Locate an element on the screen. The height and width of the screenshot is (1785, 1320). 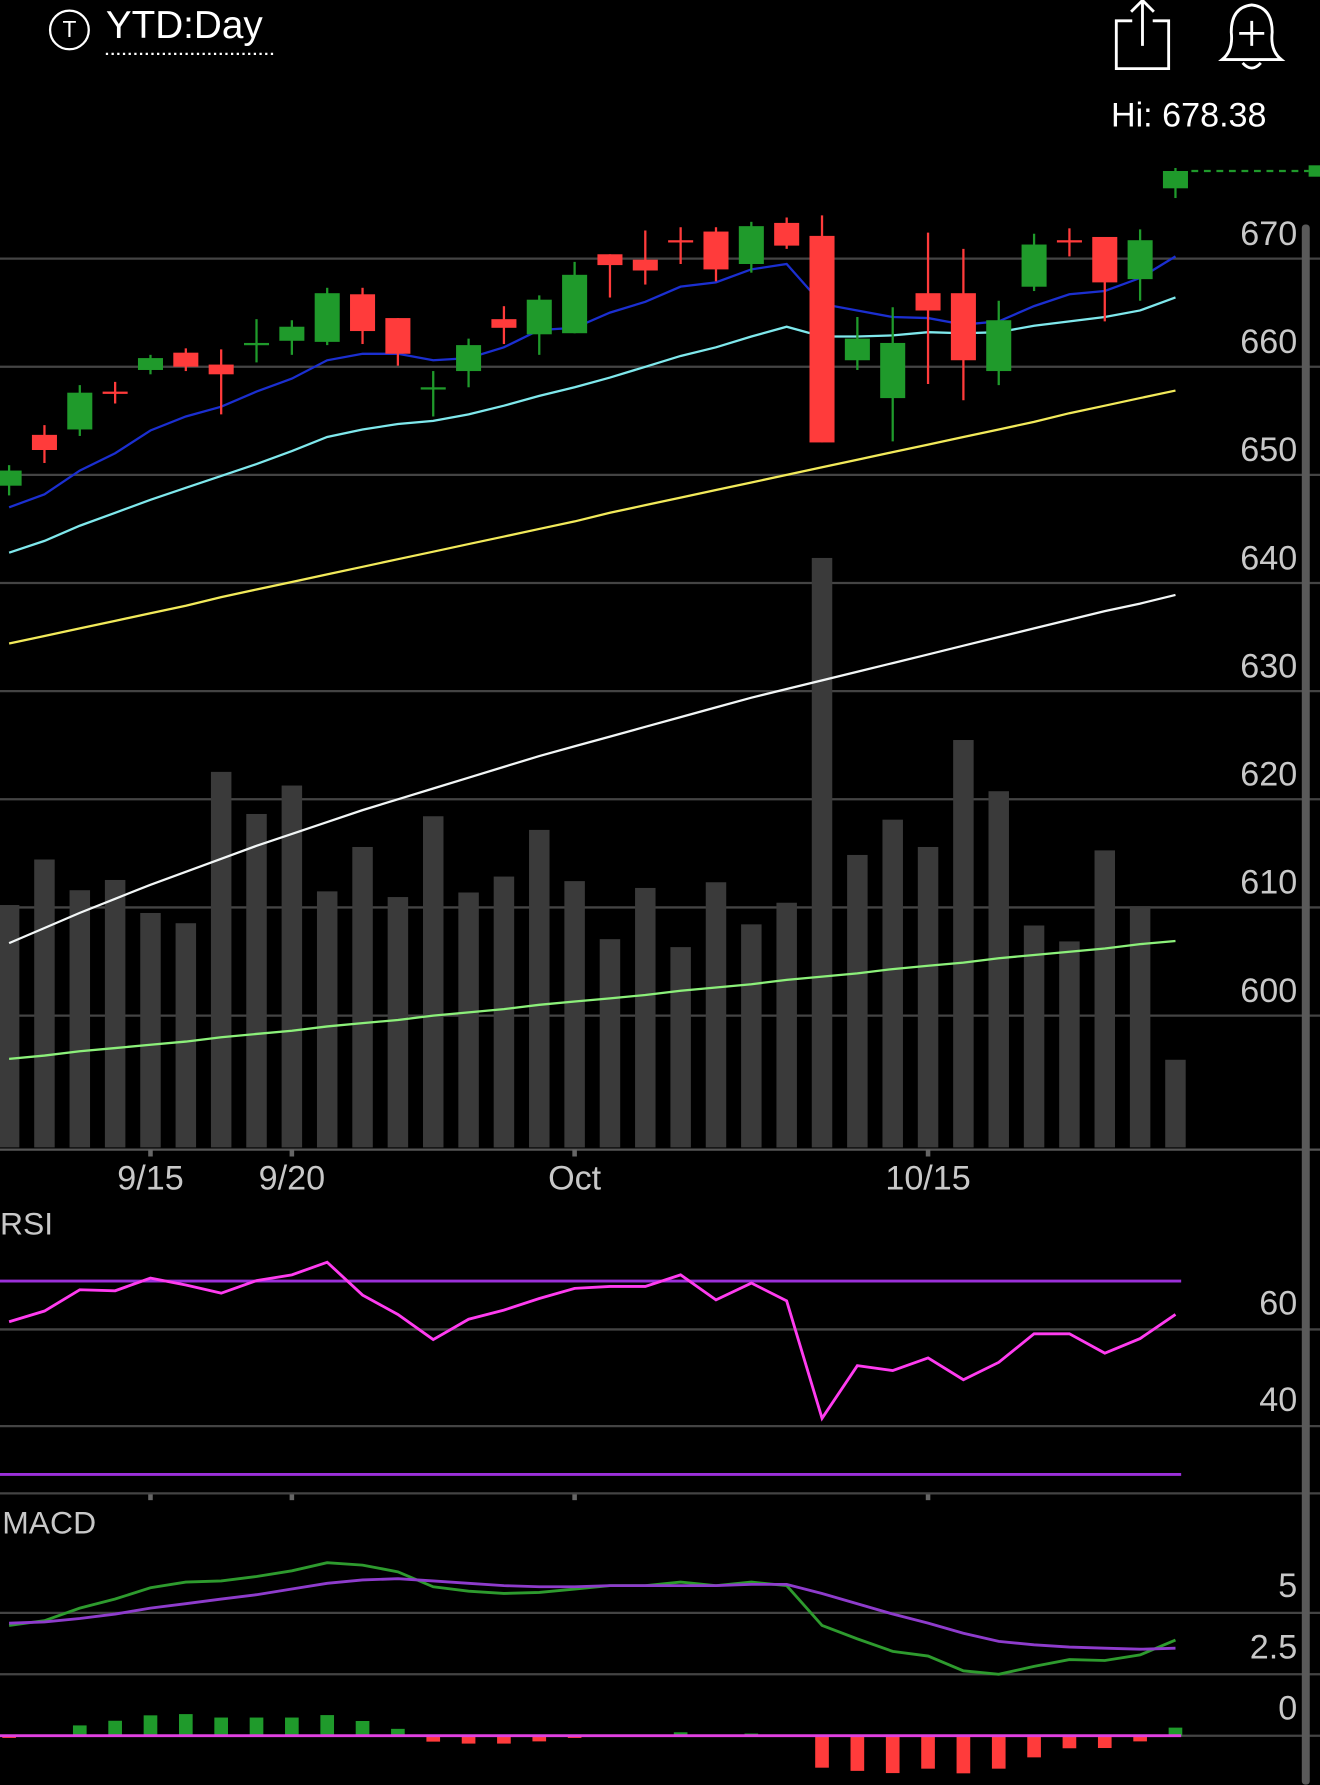
panel-title: MACD is located at coordinates (49, 1523).